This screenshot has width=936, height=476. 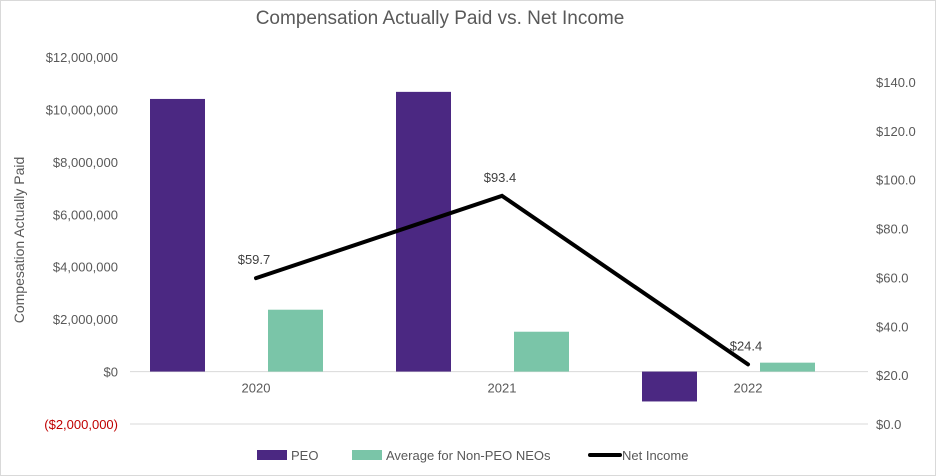 I want to click on legend-label-neo: Average for Non-PEO NEOs, so click(x=468, y=455).